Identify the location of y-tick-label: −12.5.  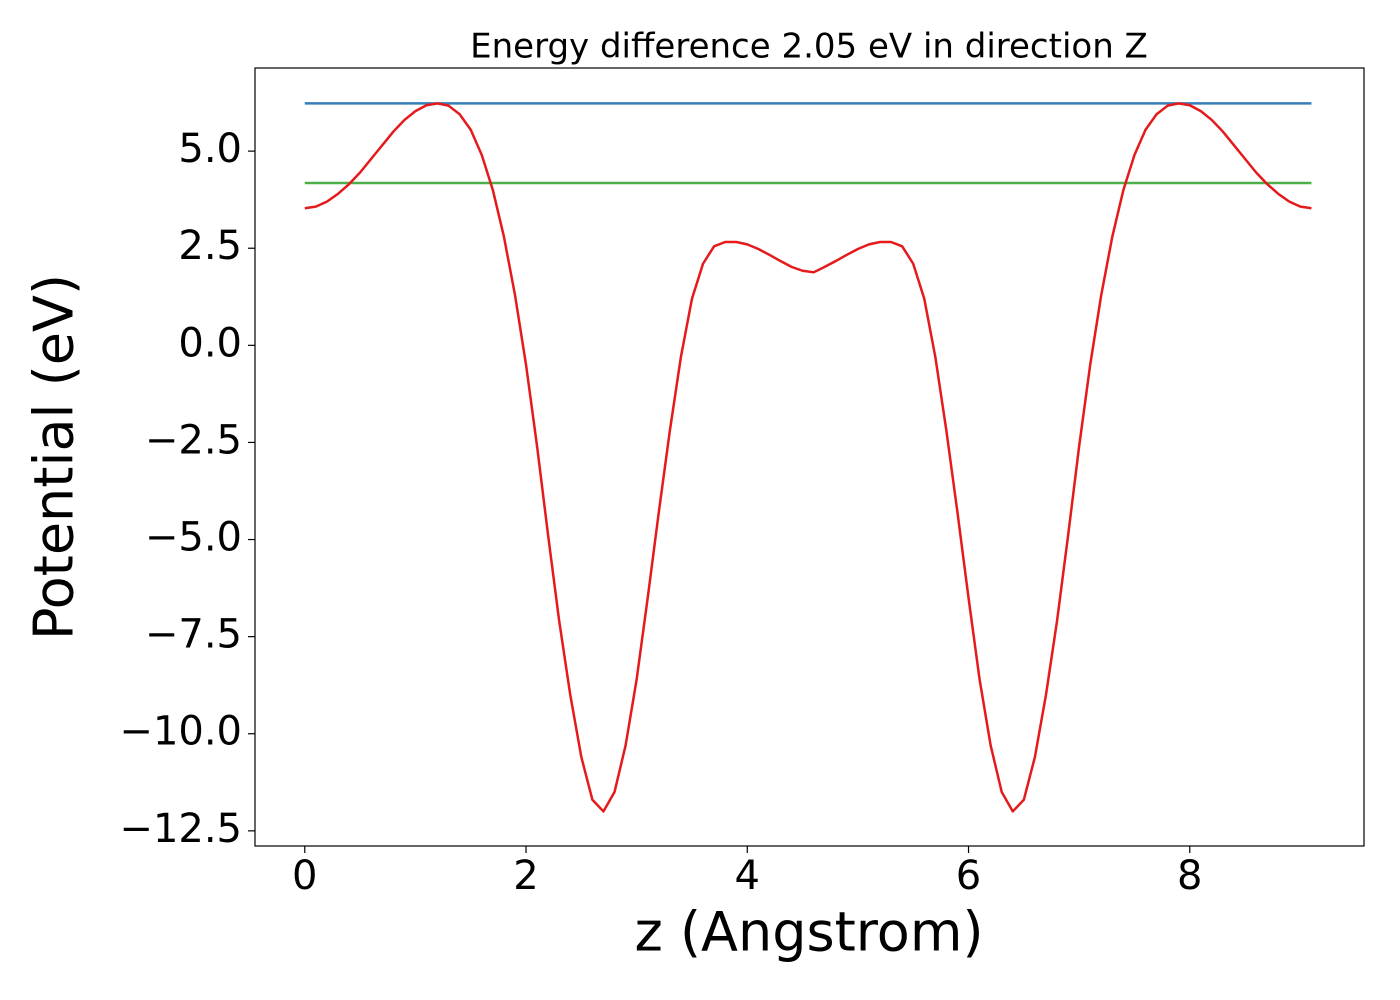
(180, 829).